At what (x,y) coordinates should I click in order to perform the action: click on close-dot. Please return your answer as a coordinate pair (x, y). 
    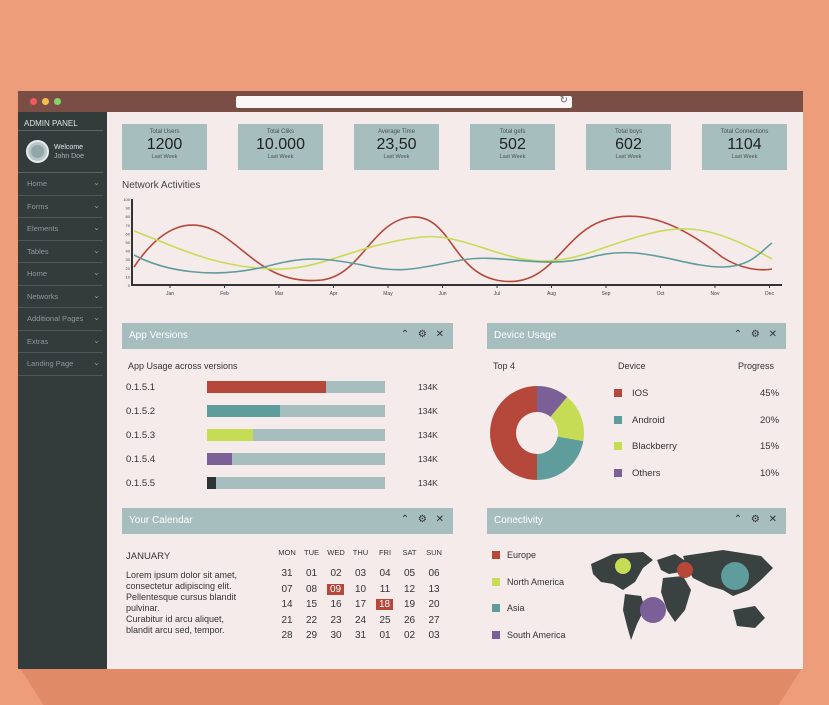
    Looking at the image, I should click on (33, 101).